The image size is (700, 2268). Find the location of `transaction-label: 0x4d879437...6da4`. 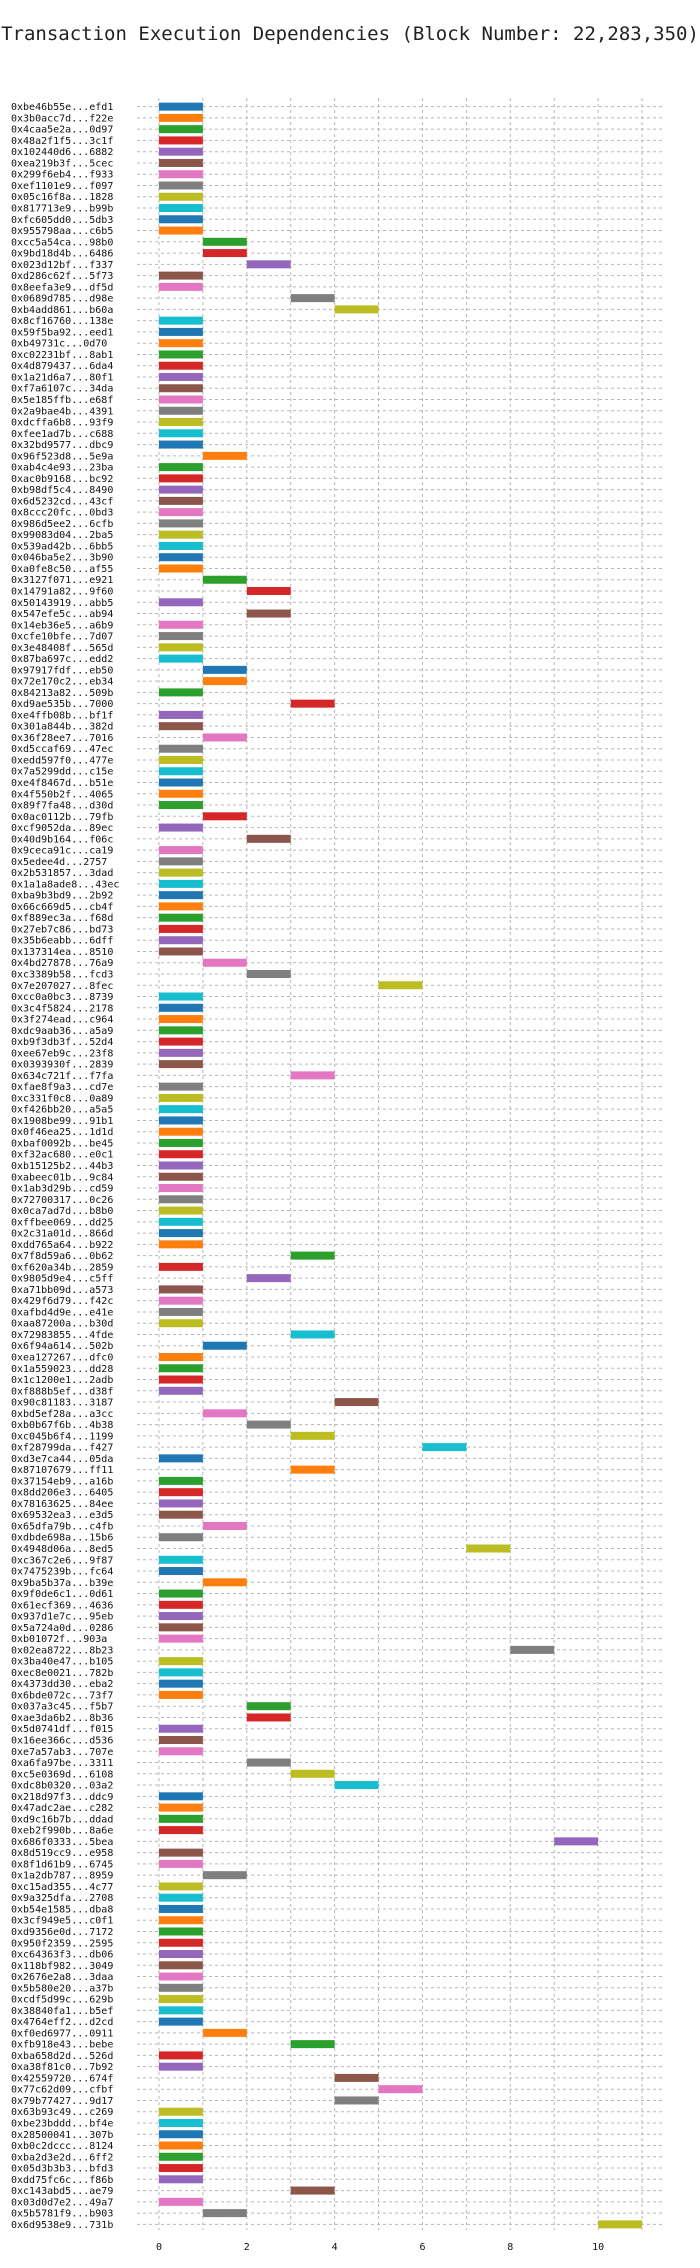

transaction-label: 0x4d879437...6da4 is located at coordinates (62, 366).